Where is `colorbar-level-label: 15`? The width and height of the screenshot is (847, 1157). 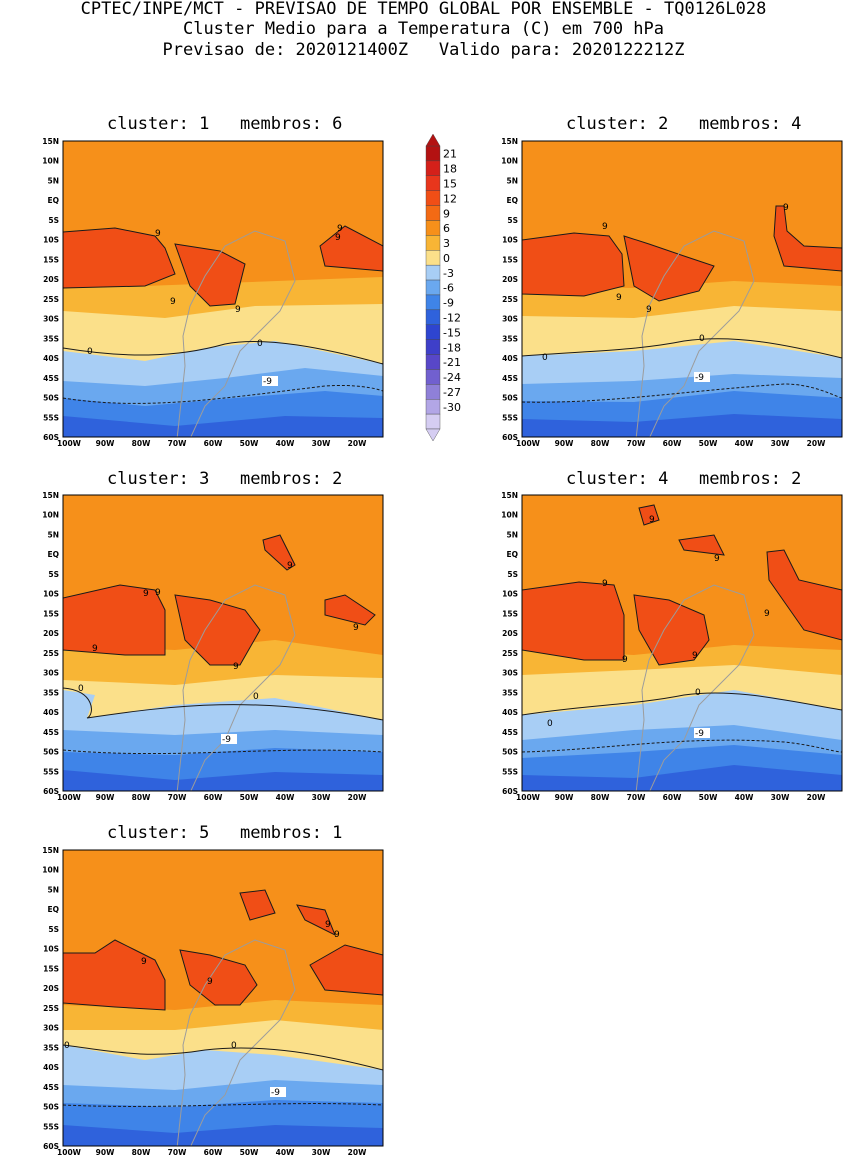 colorbar-level-label: 15 is located at coordinates (450, 183).